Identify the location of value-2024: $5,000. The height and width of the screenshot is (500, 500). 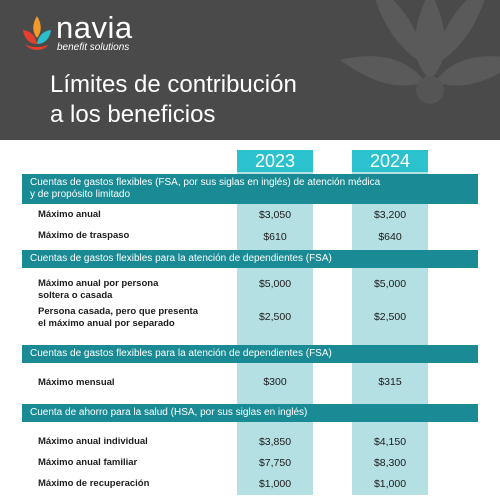
(390, 284).